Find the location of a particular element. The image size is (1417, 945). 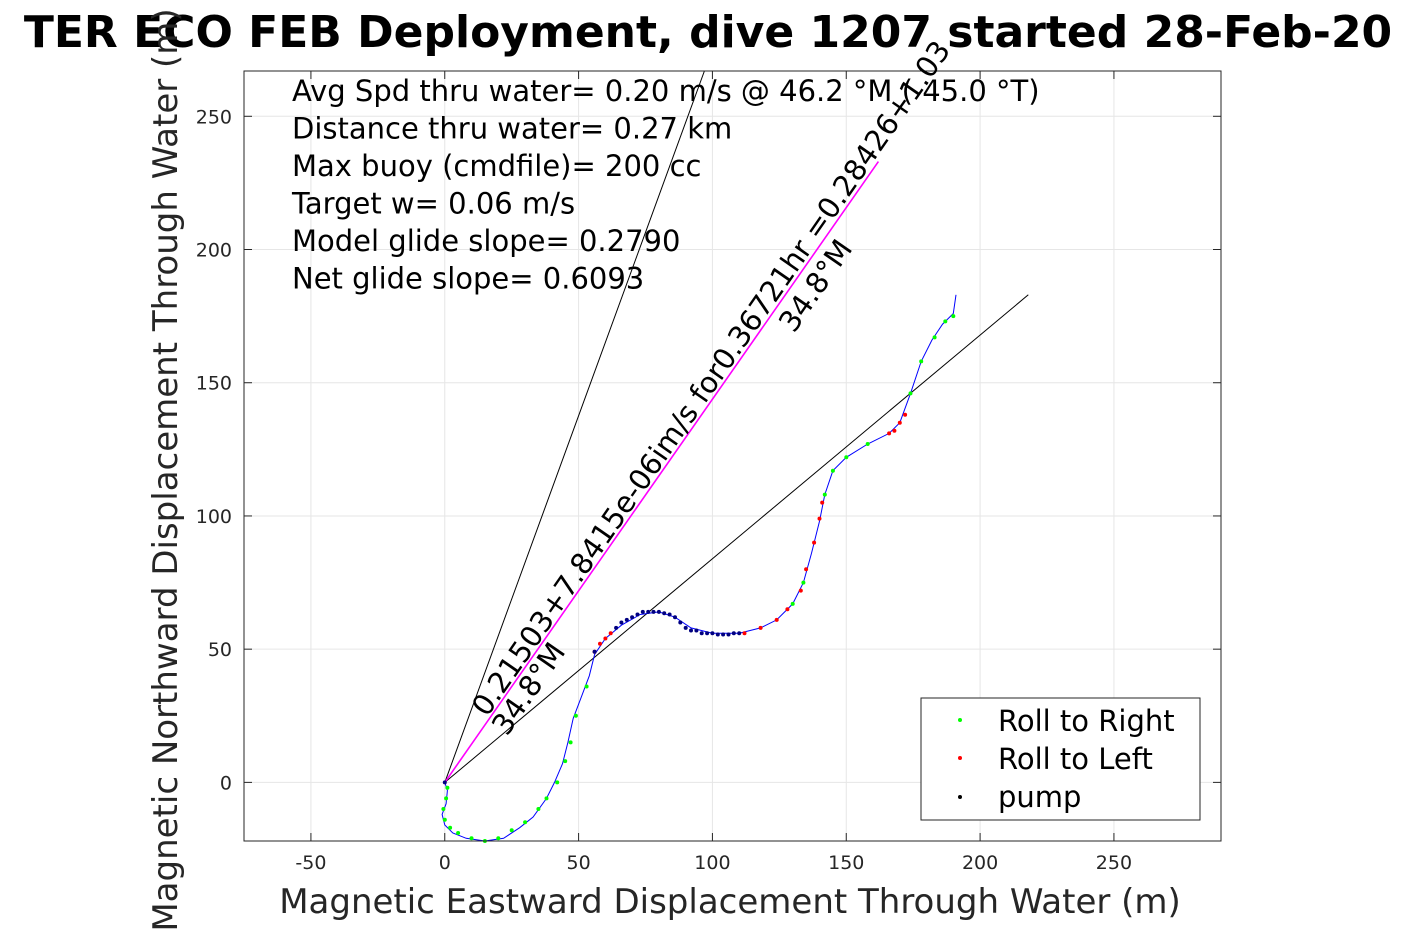

x-tick-label: -50 is located at coordinates (310, 863).